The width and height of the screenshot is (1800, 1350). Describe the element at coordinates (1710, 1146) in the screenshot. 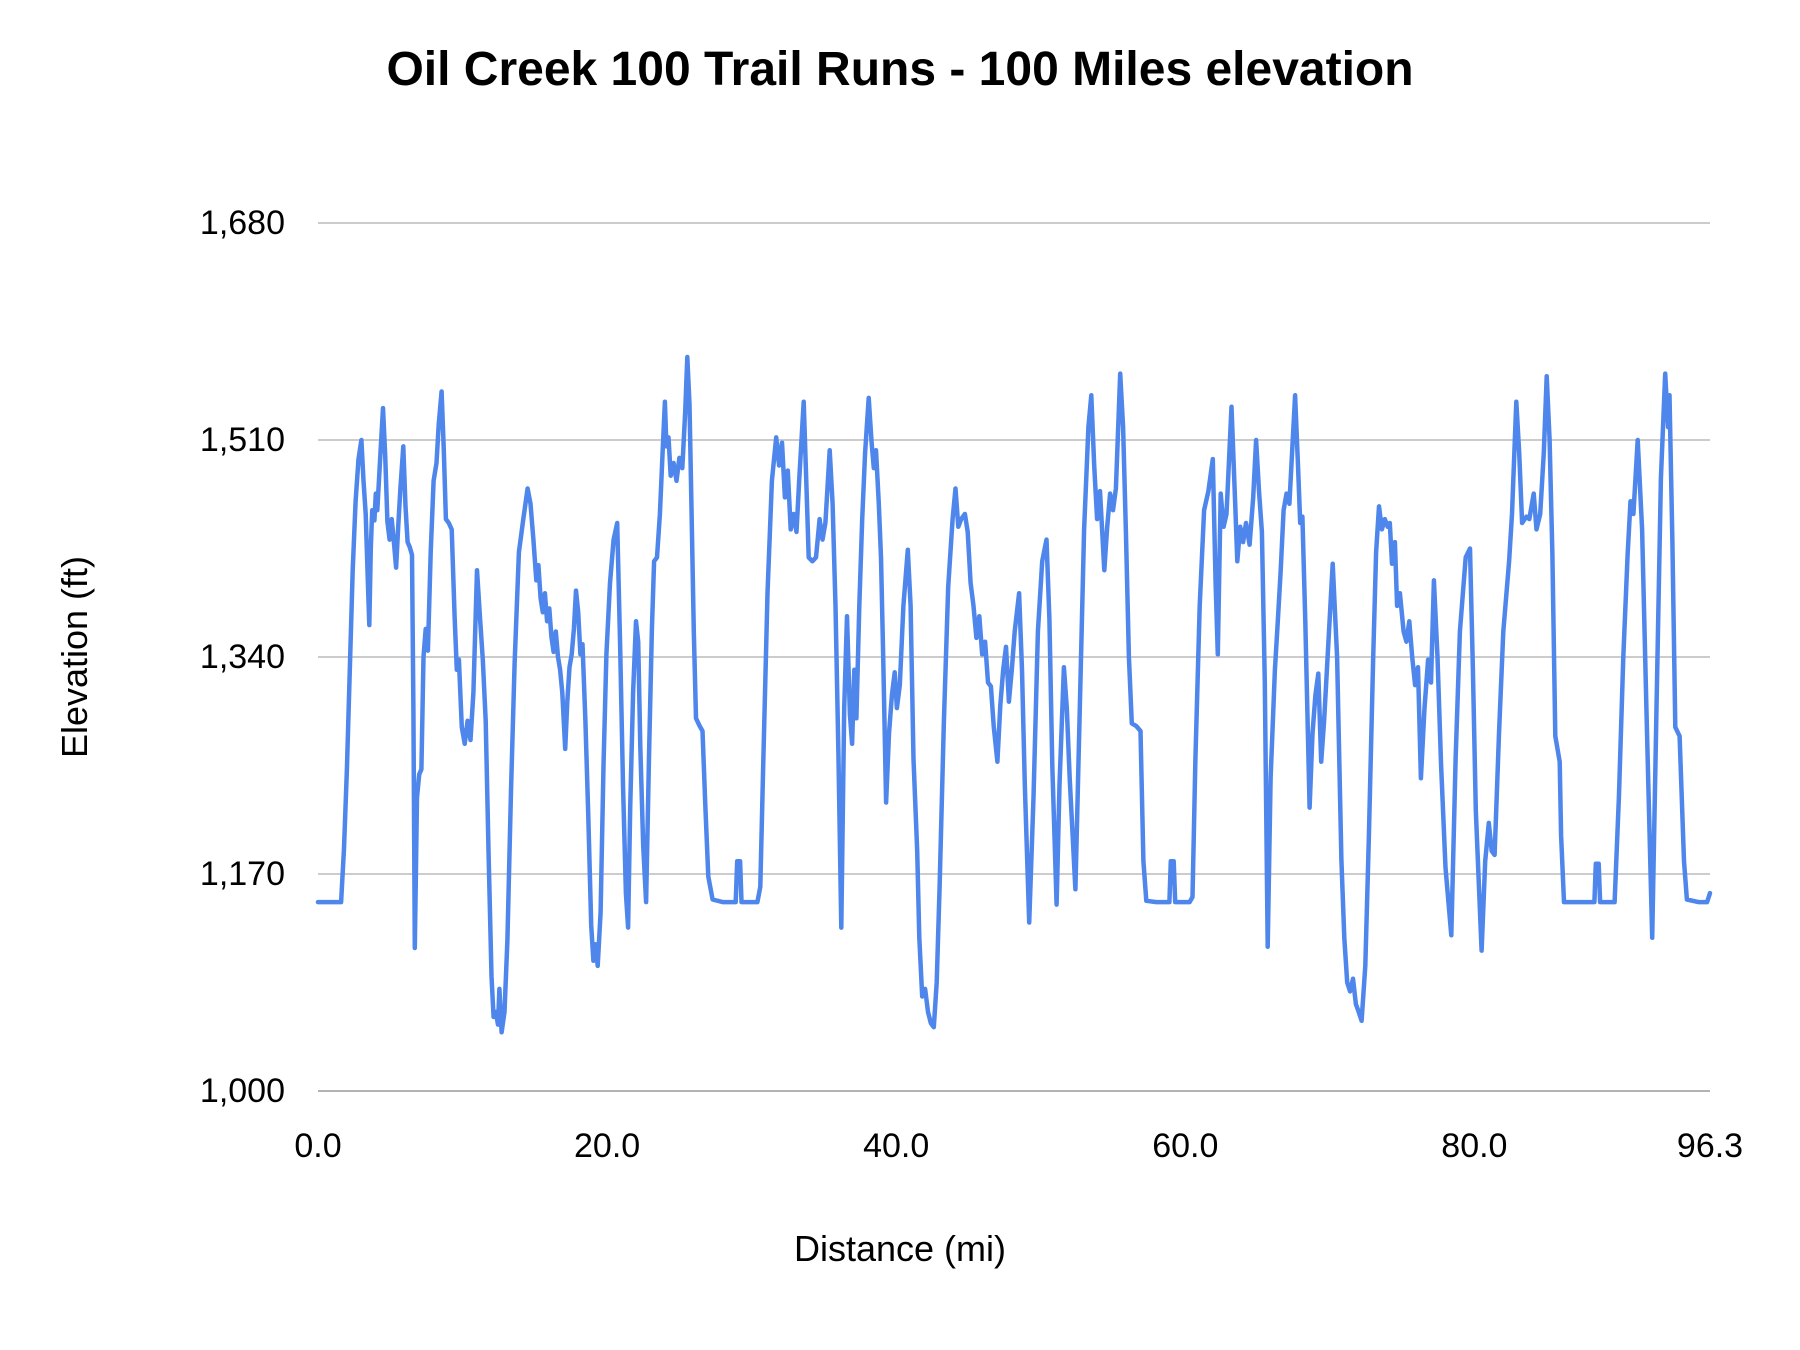

I see `x-tick-label: 96.3` at that location.